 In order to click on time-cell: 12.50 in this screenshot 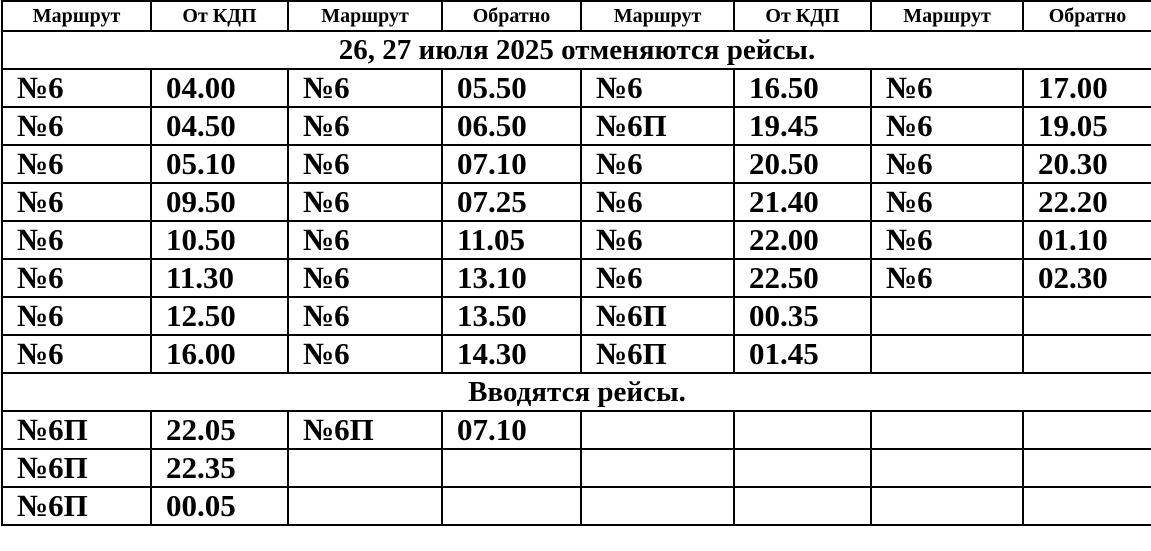, I will do `click(219, 316)`.